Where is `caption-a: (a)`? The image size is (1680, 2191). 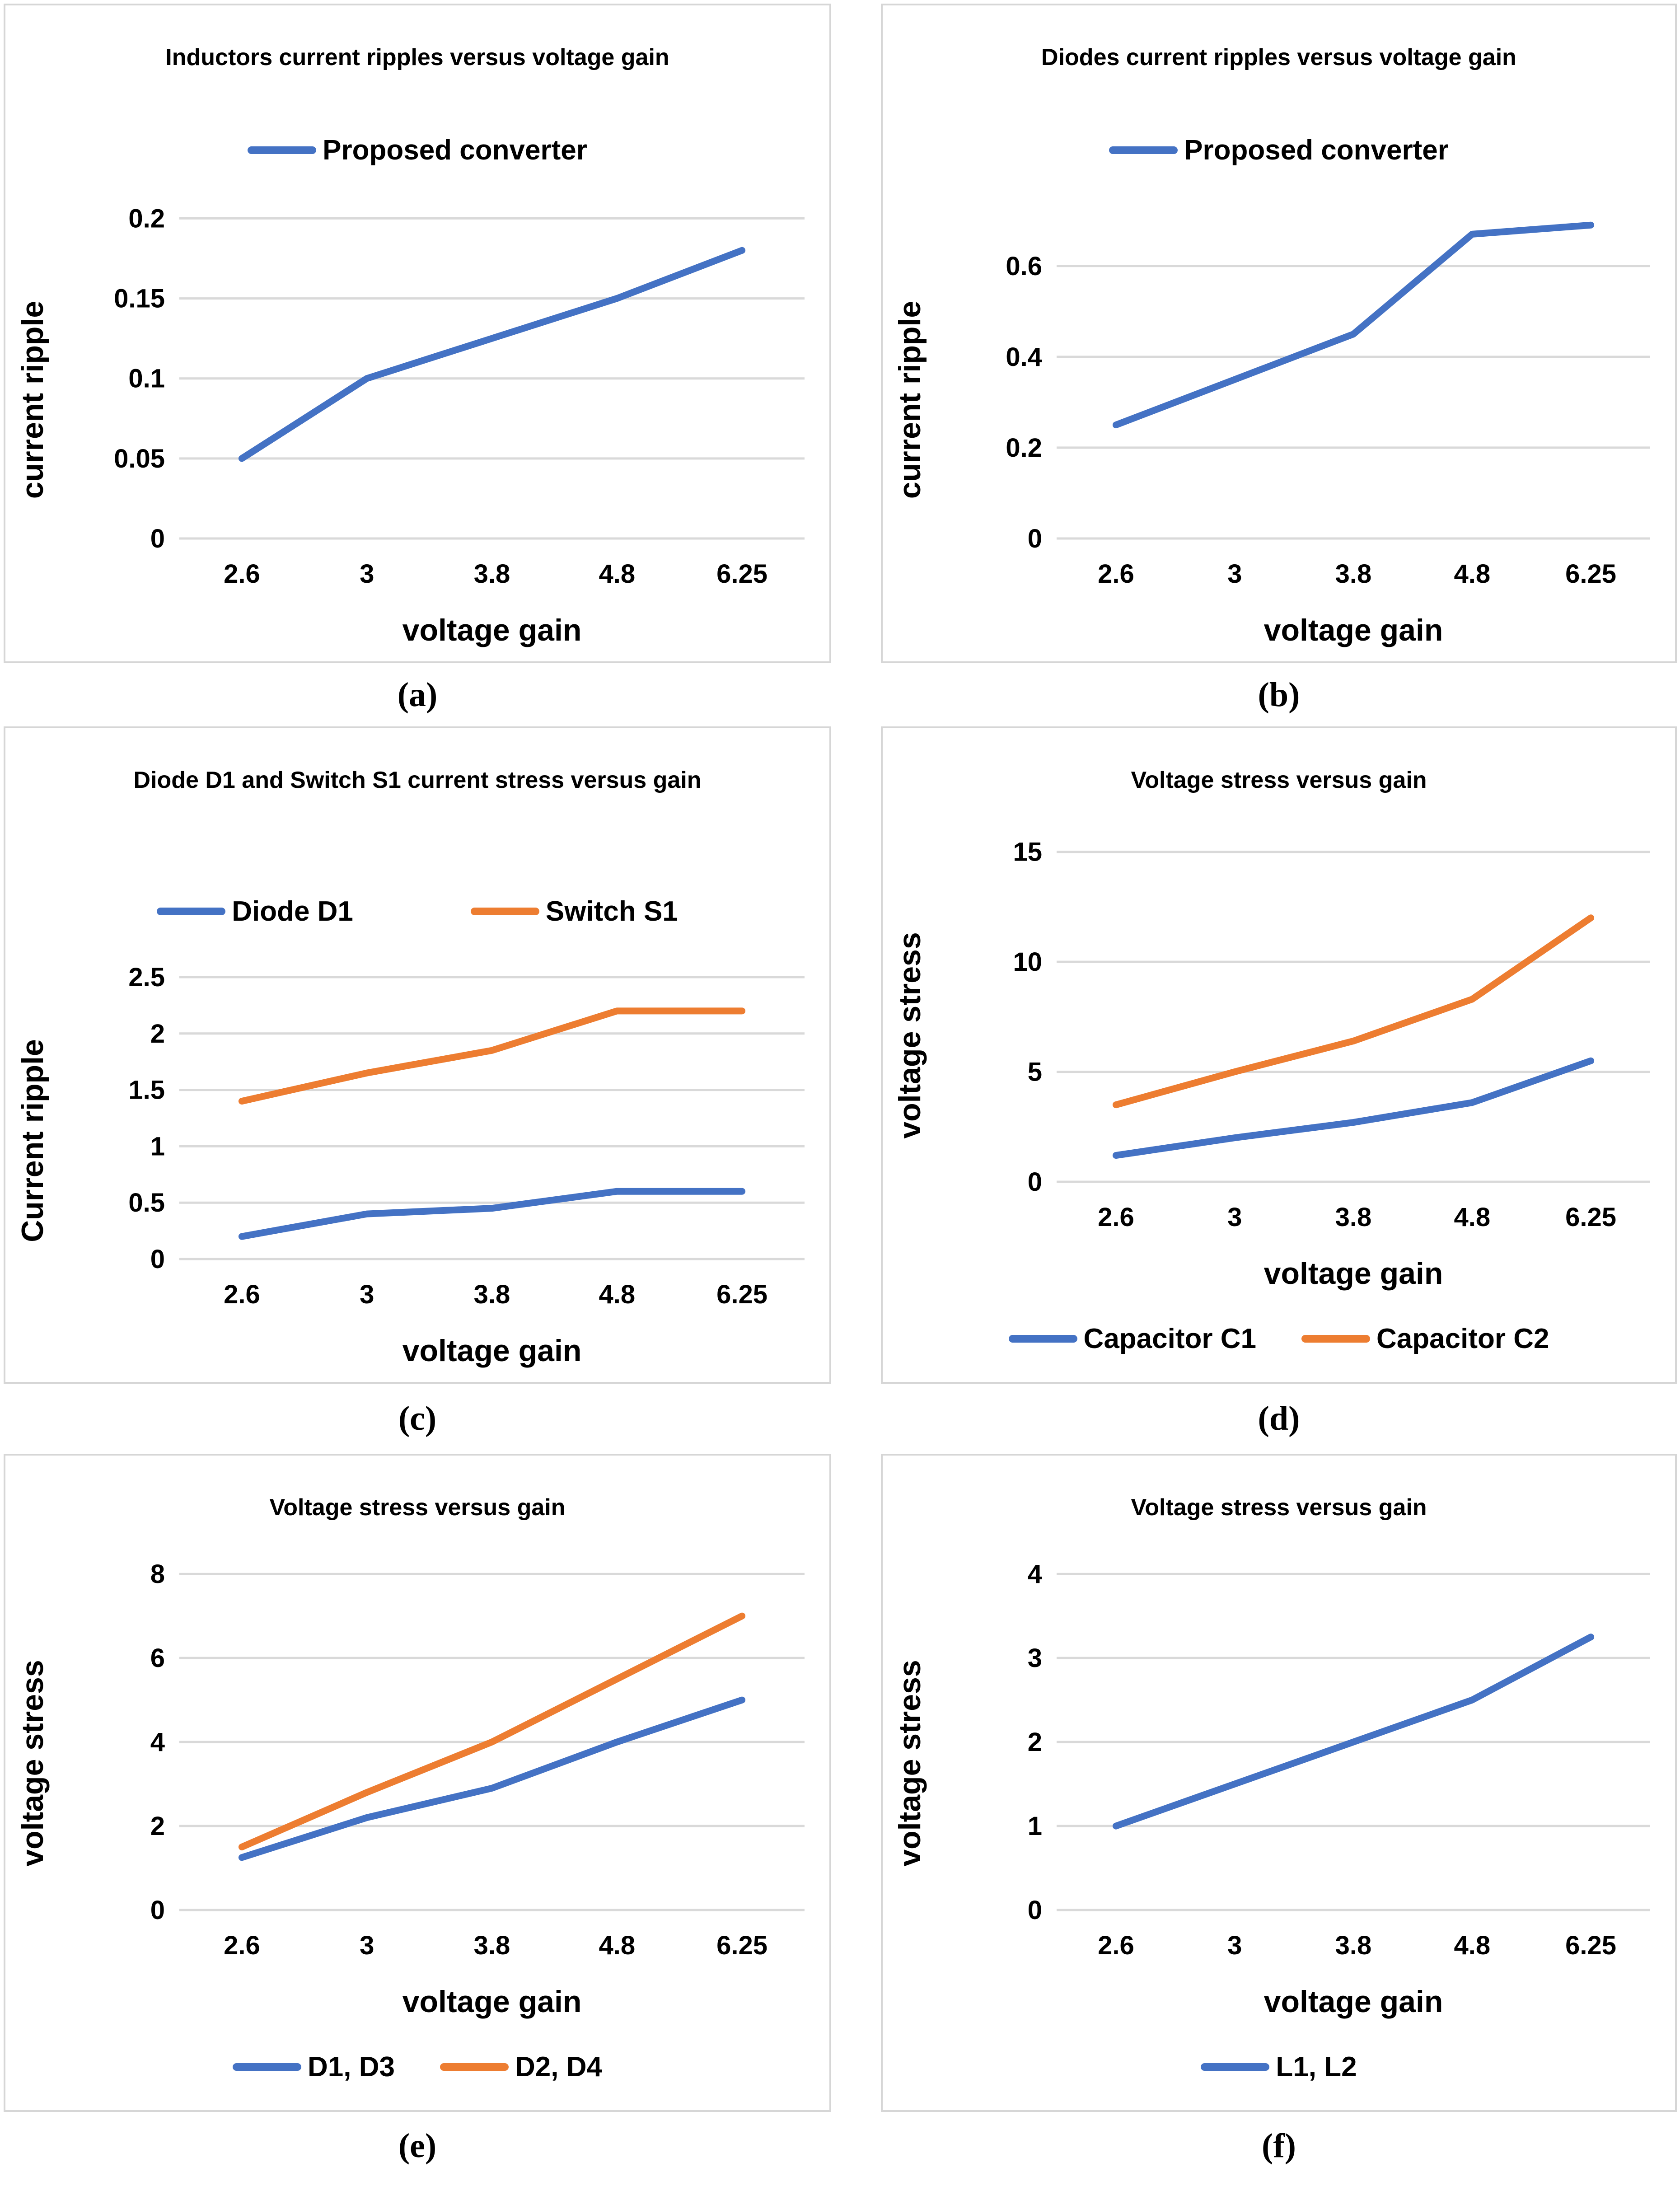 caption-a: (a) is located at coordinates (417, 694).